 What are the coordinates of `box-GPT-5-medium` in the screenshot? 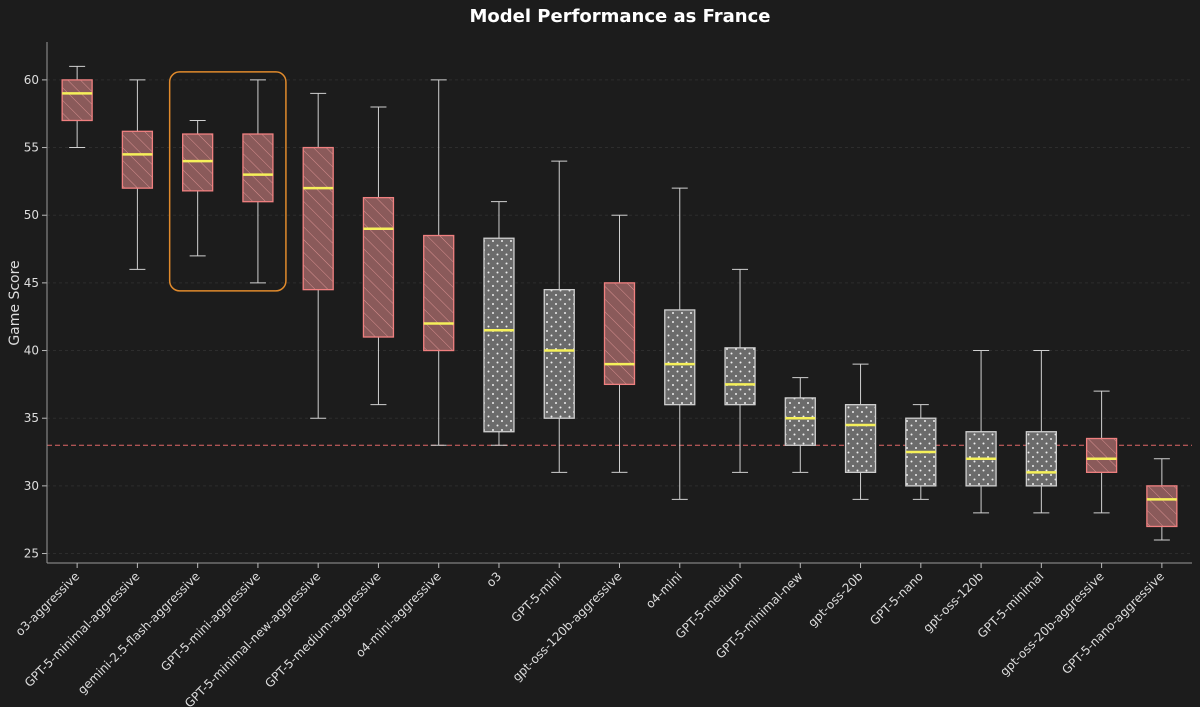 It's located at (740, 370).